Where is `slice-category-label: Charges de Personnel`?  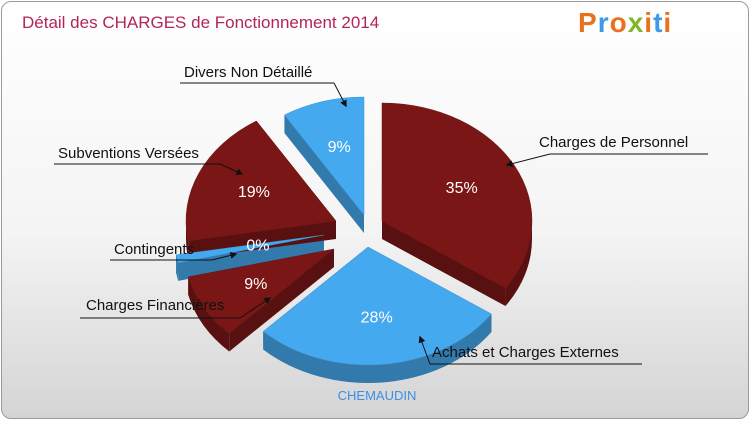
slice-category-label: Charges de Personnel is located at coordinates (613, 142).